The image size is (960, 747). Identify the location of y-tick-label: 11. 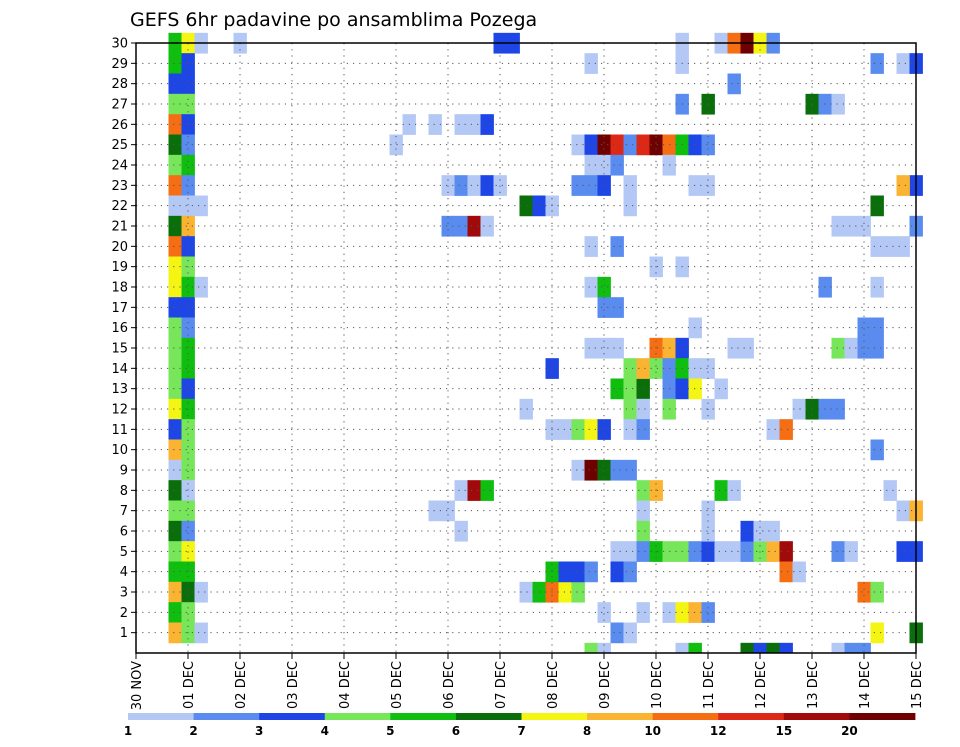
(119, 430).